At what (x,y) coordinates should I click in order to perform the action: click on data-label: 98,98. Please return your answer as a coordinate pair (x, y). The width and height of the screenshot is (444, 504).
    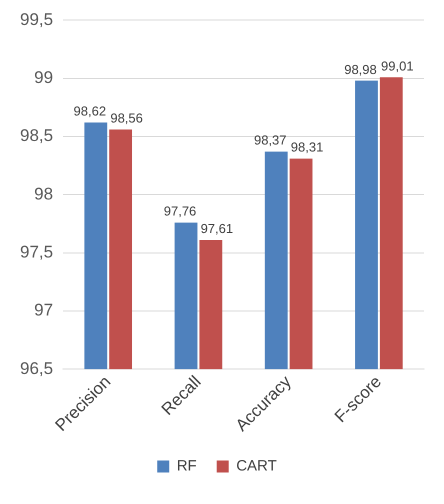
    Looking at the image, I should click on (360, 69).